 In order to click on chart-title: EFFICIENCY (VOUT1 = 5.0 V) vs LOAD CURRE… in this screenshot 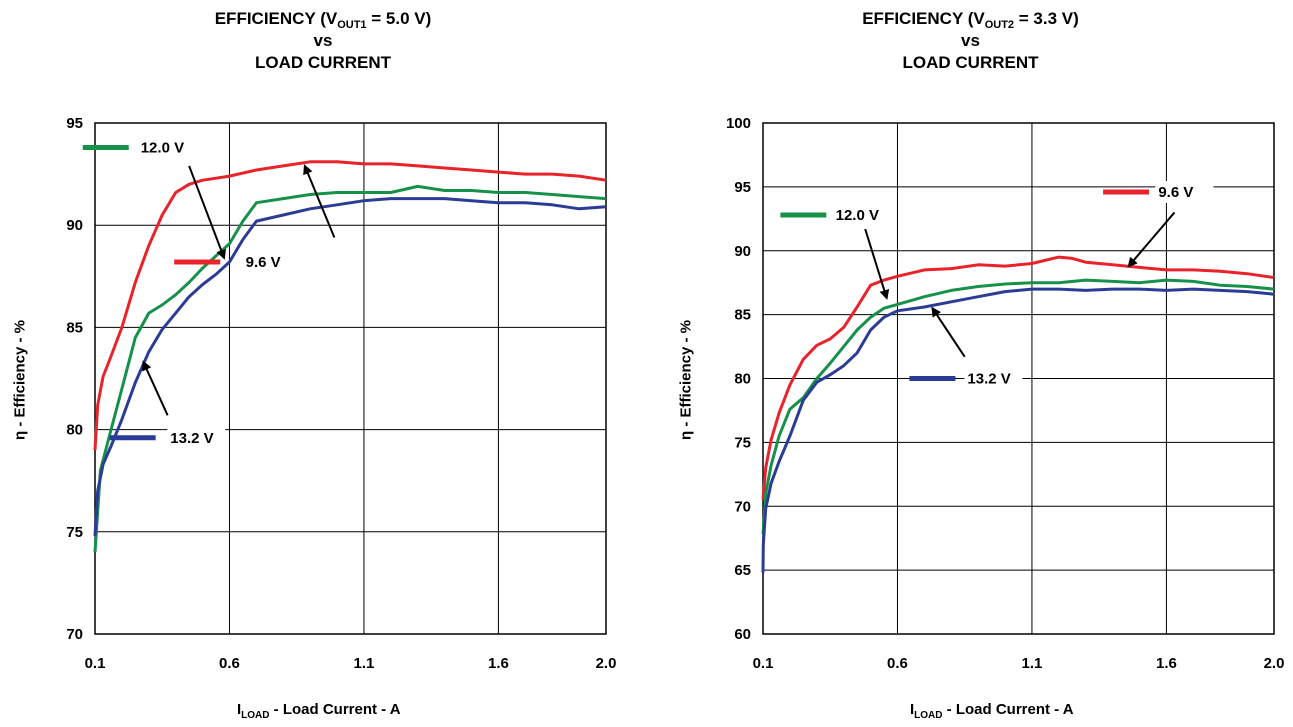, I will do `click(323, 40)`.